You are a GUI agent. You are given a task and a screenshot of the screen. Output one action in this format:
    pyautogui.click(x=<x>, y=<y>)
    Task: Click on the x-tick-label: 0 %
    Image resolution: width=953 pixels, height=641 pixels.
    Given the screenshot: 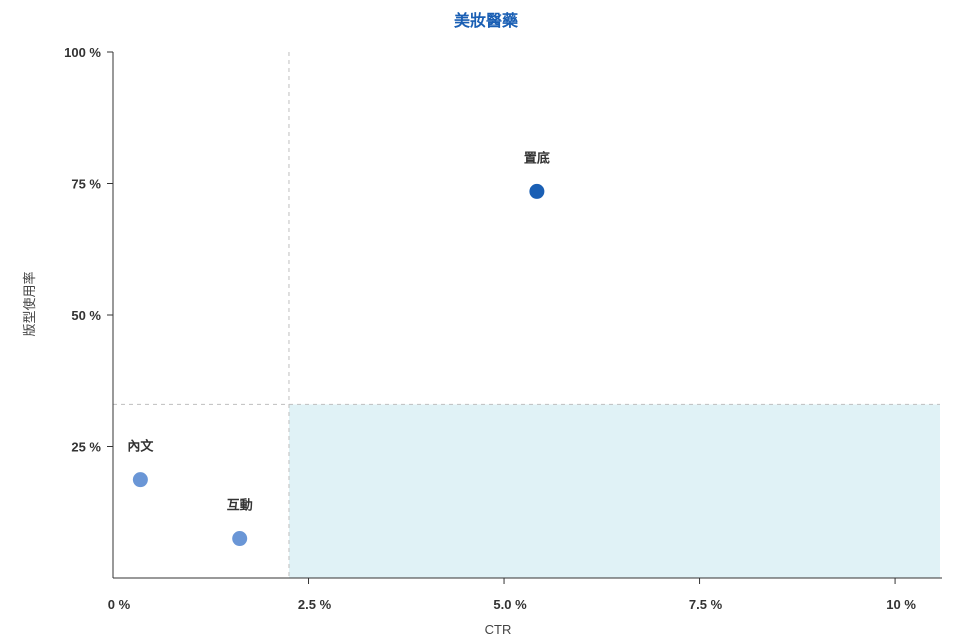 What is the action you would take?
    pyautogui.click(x=119, y=604)
    